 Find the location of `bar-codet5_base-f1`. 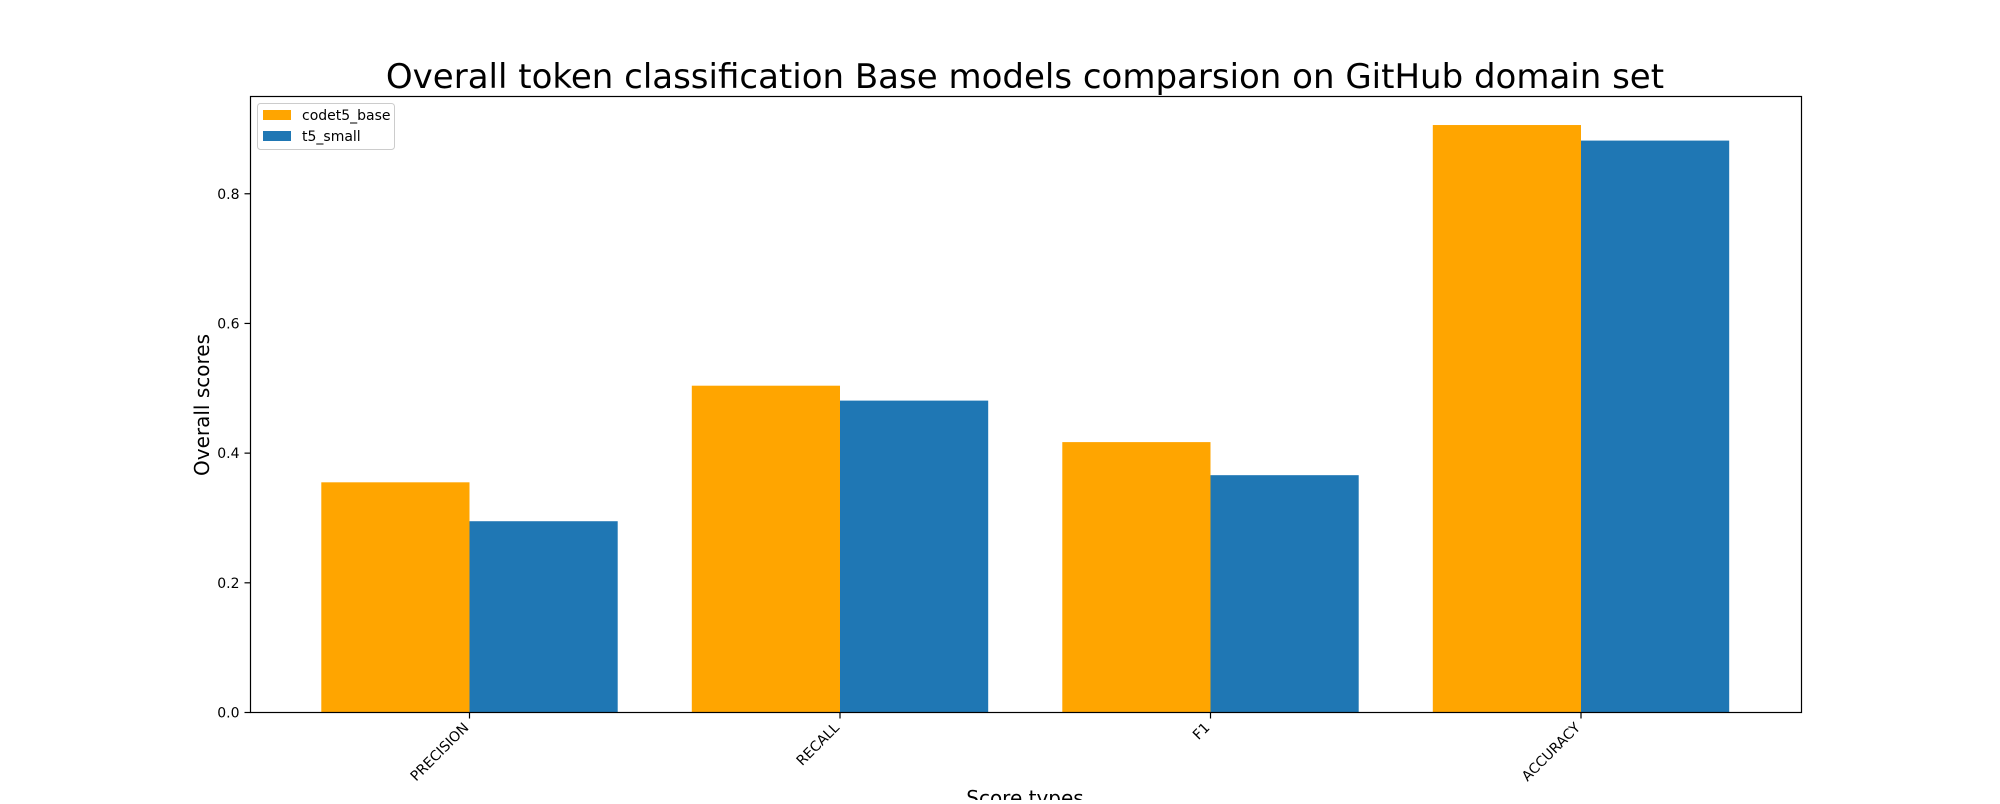

bar-codet5_base-f1 is located at coordinates (1136, 577).